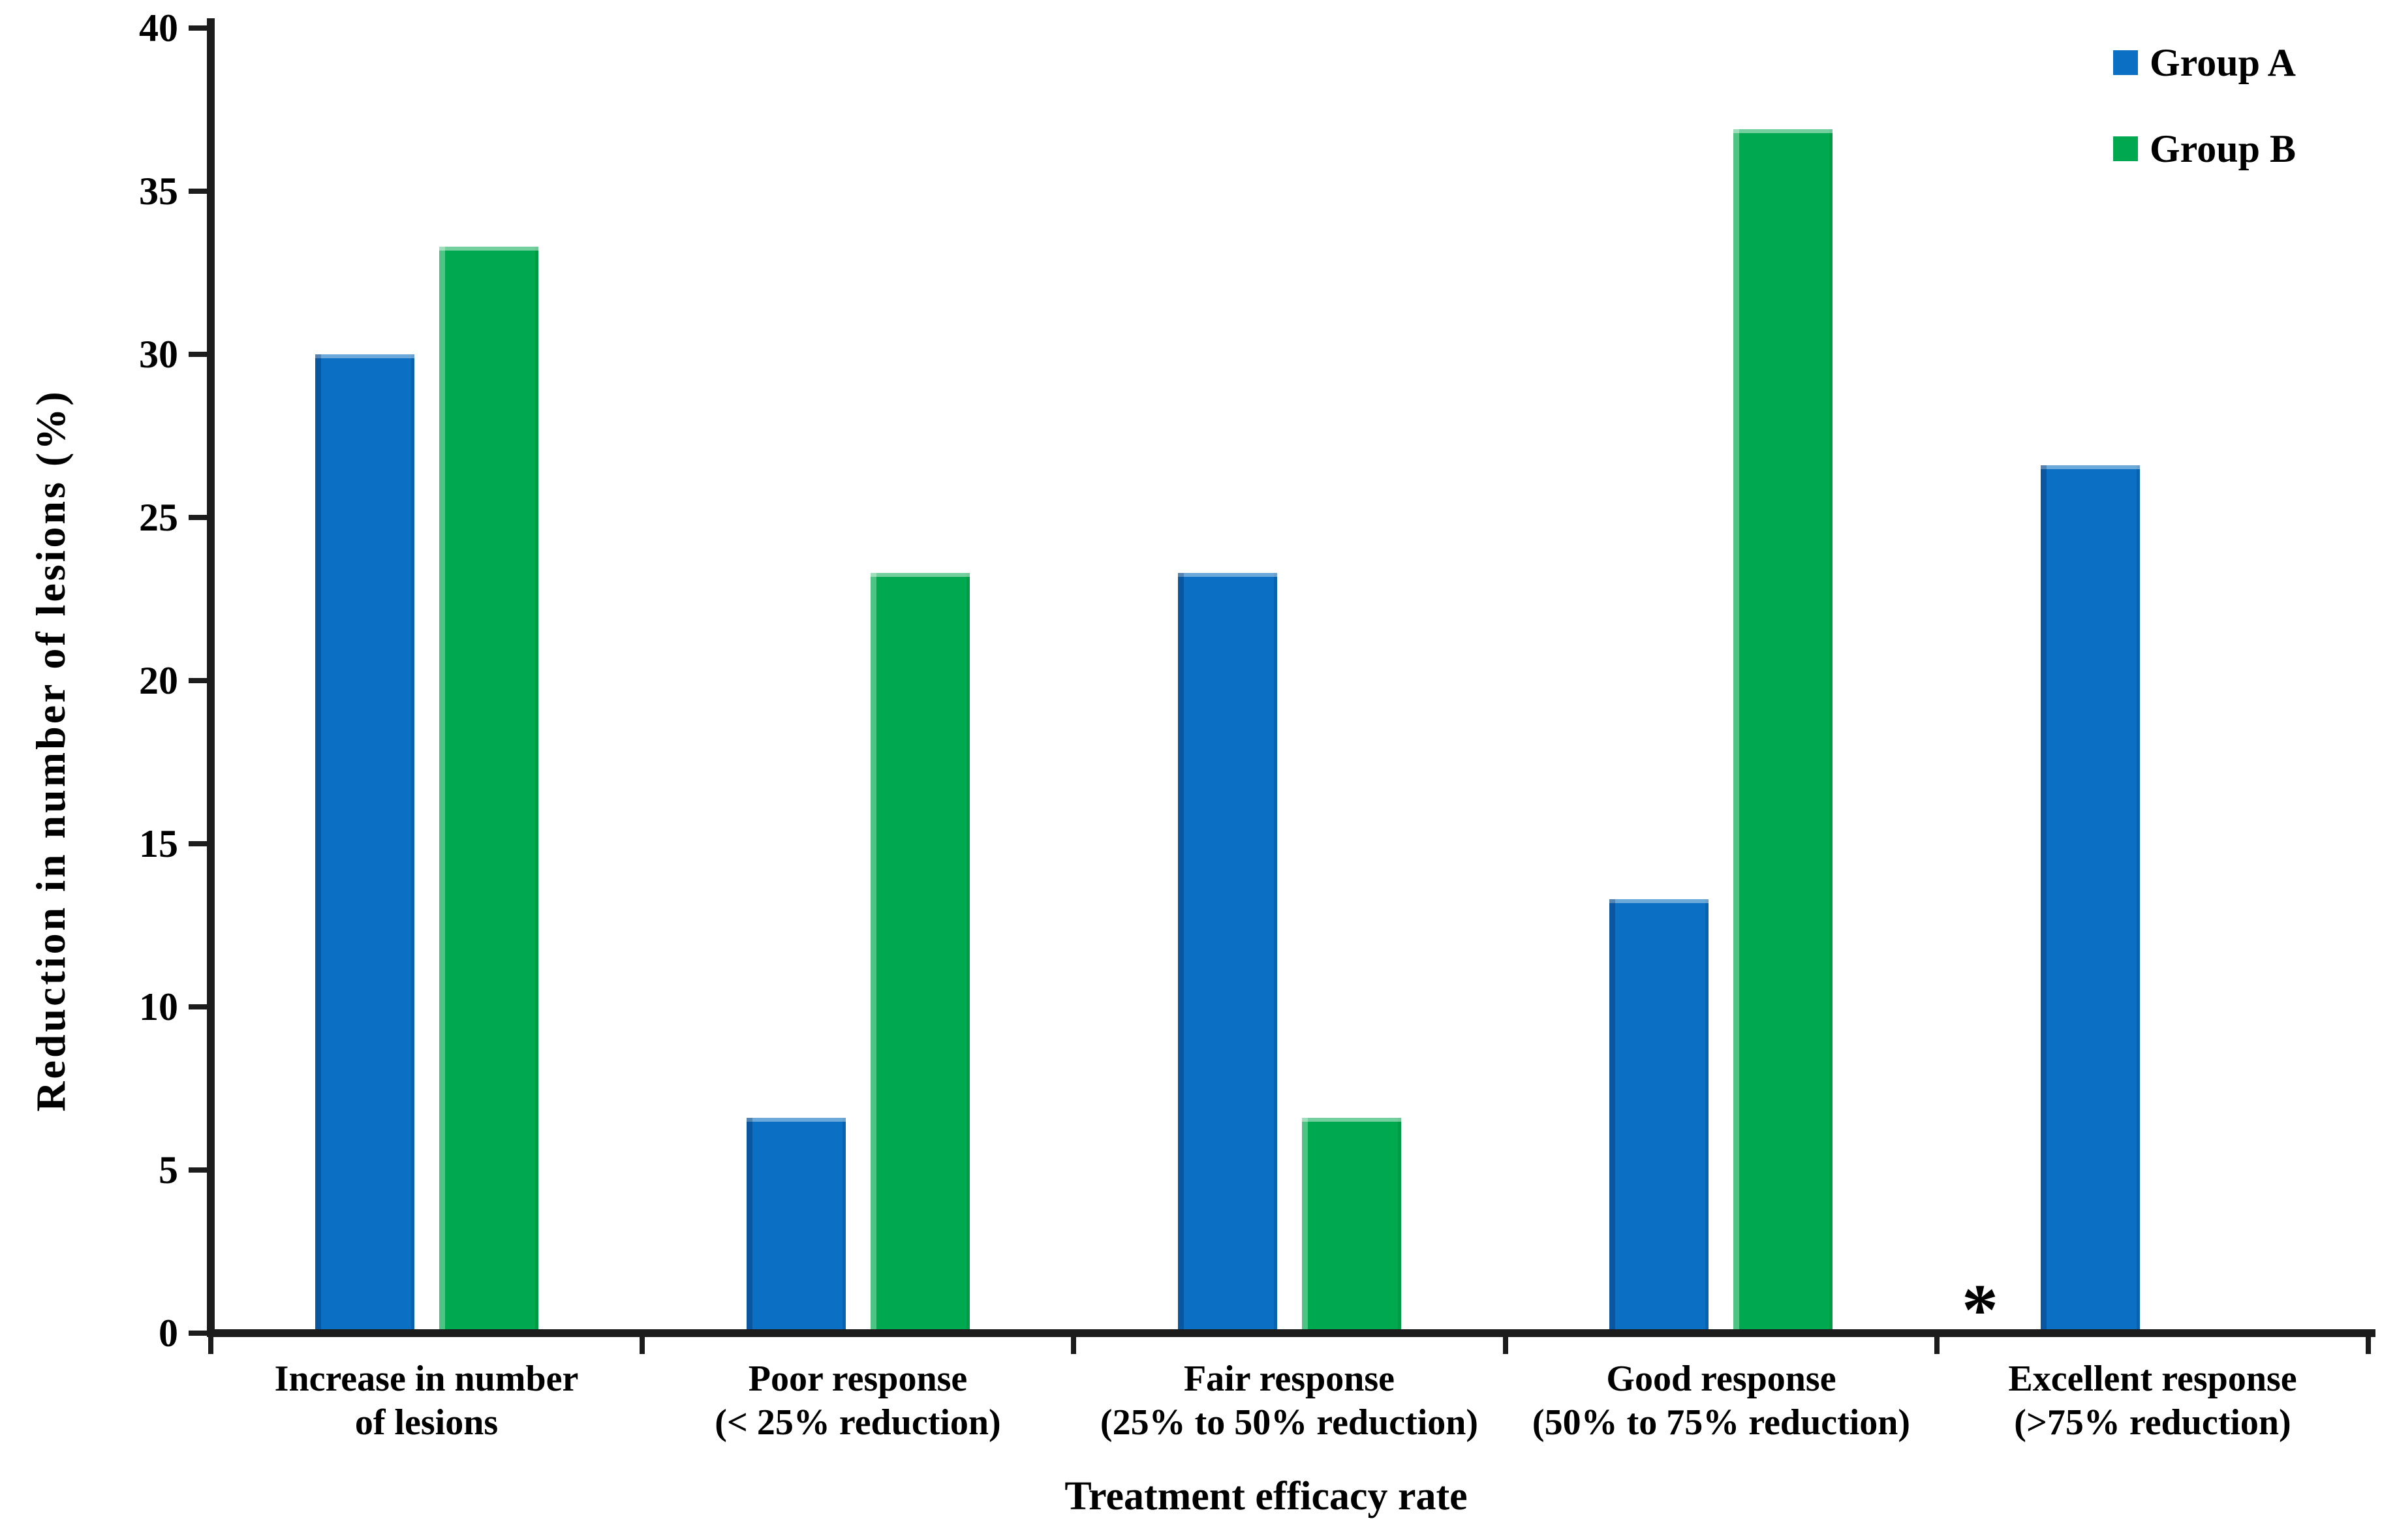  What do you see at coordinates (158, 28) in the screenshot?
I see `y-tick-label-40: 40` at bounding box center [158, 28].